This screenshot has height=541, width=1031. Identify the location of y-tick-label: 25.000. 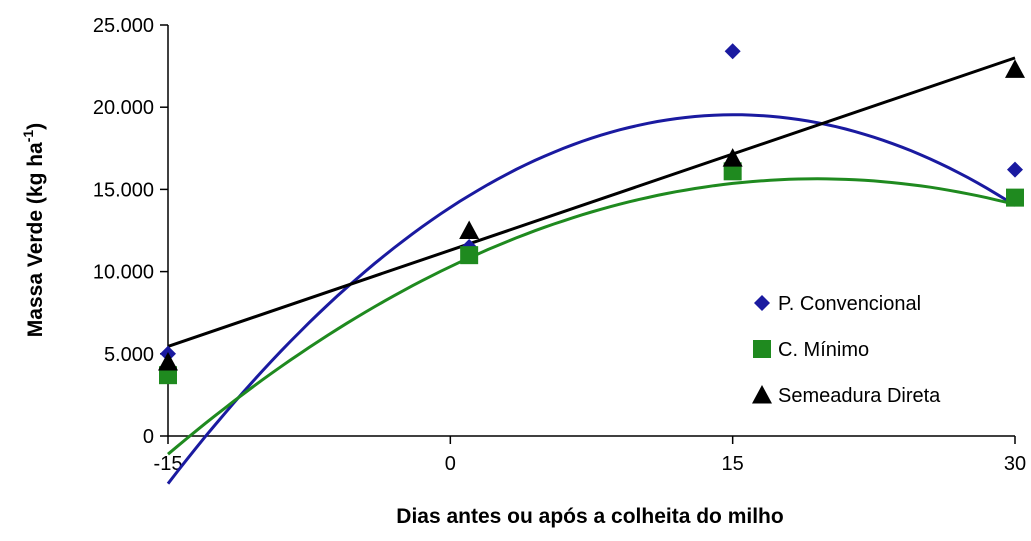
(123, 26).